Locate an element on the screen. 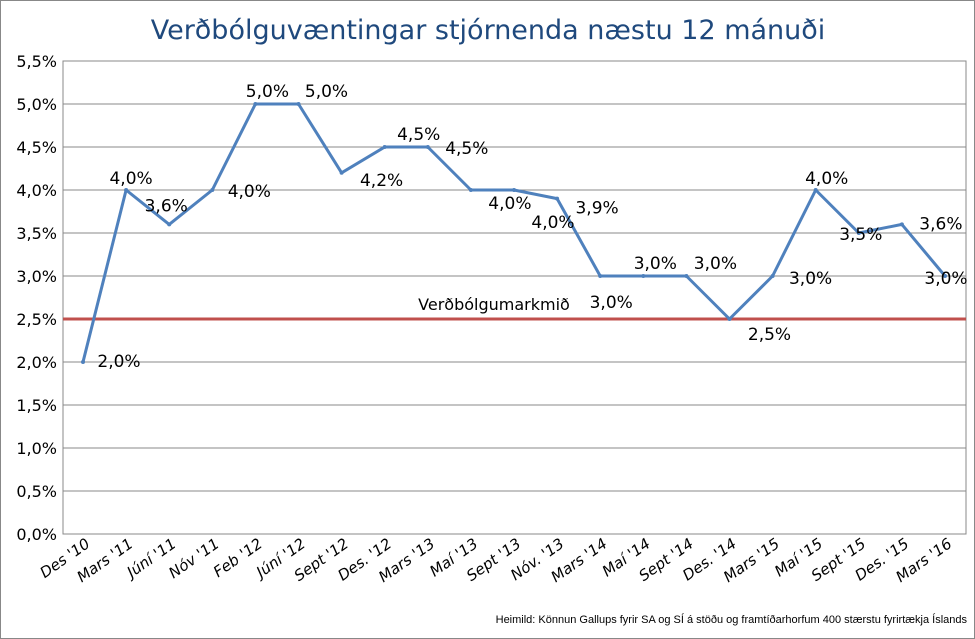 This screenshot has height=639, width=975. y-tick-label: 1,5% is located at coordinates (36, 405).